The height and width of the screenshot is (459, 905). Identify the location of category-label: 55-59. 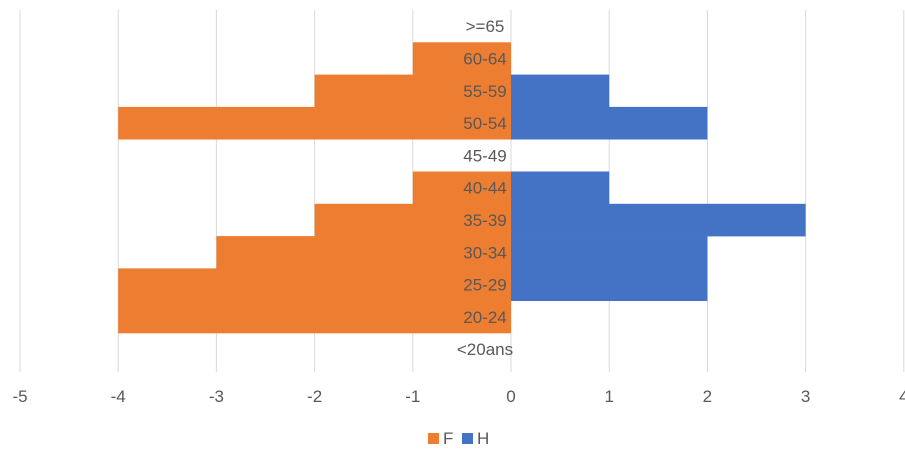
(484, 91).